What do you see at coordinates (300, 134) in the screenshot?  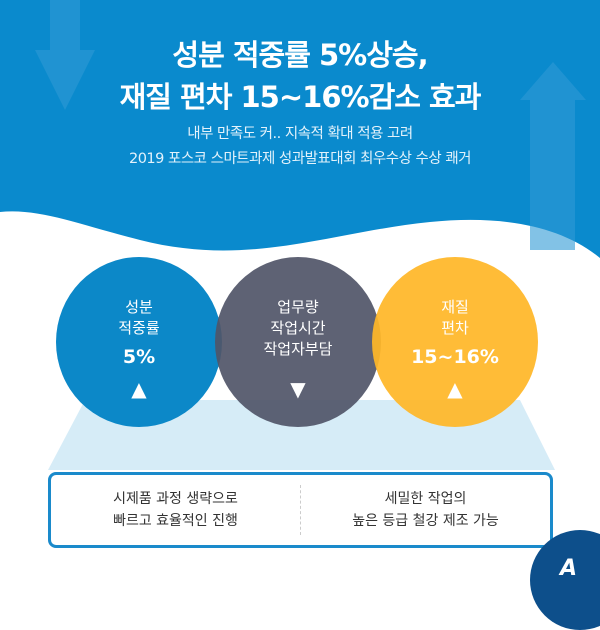 I see `subheadline-line-1: 내부 만족도 커.. 지속적 확대 적용 고려` at bounding box center [300, 134].